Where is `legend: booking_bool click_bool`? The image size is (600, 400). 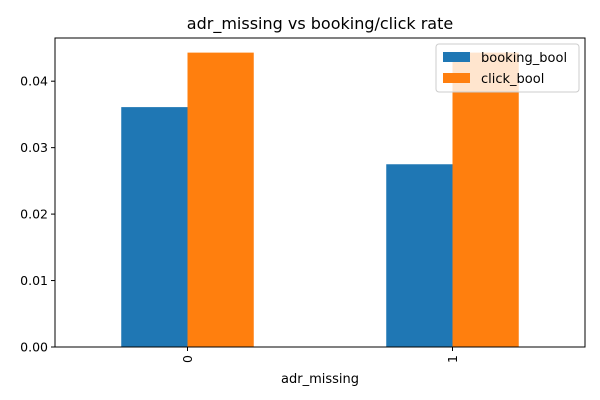
legend: booking_bool click_bool is located at coordinates (507, 68).